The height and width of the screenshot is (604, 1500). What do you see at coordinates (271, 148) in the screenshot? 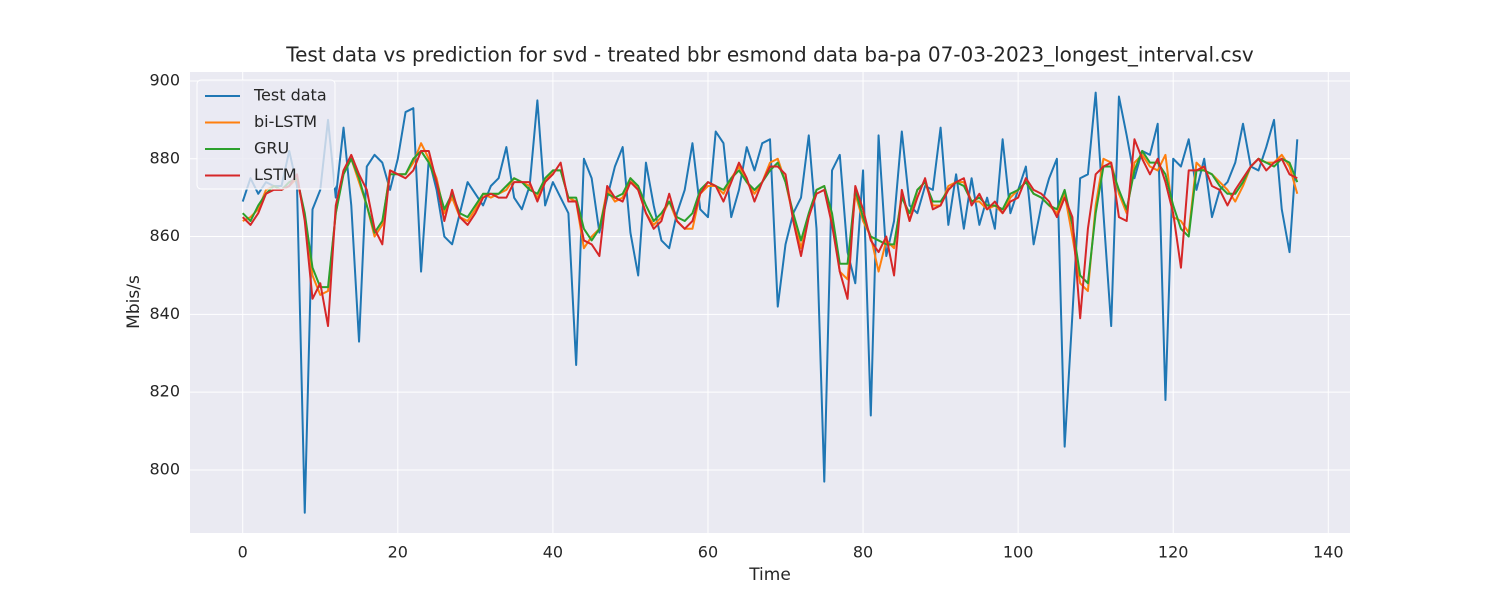
I see `legend-label: GRU` at bounding box center [271, 148].